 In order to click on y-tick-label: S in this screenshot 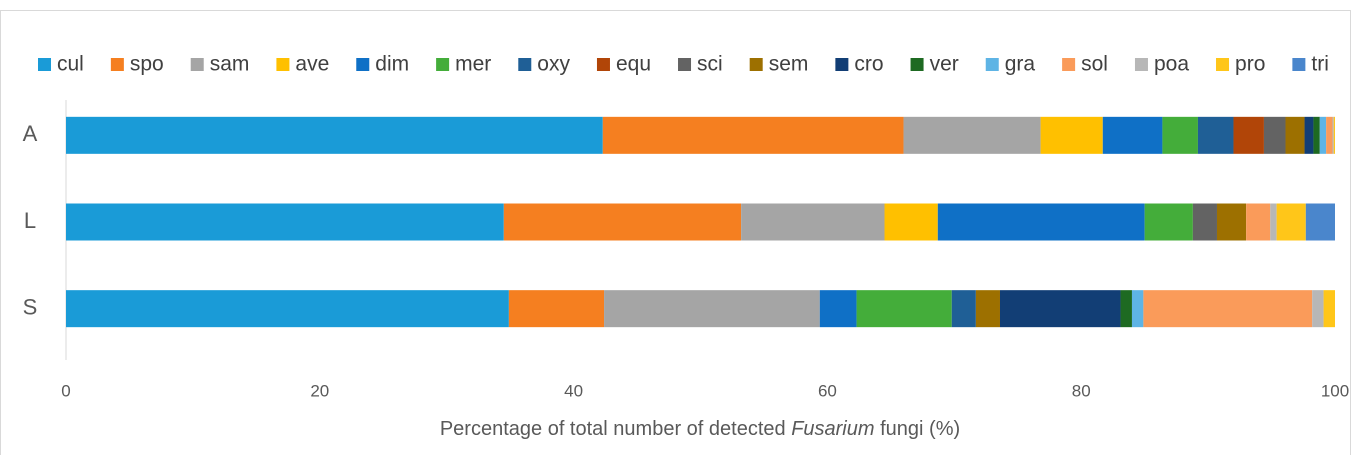, I will do `click(30, 306)`.